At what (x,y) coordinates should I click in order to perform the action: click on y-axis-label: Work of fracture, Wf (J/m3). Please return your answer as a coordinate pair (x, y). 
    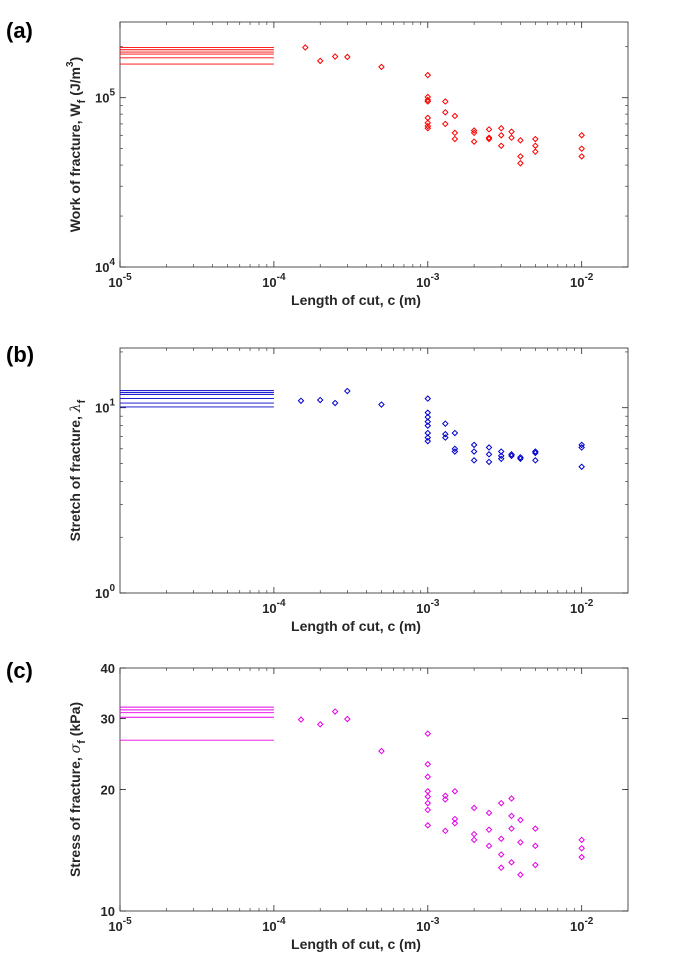
    Looking at the image, I should click on (76, 144).